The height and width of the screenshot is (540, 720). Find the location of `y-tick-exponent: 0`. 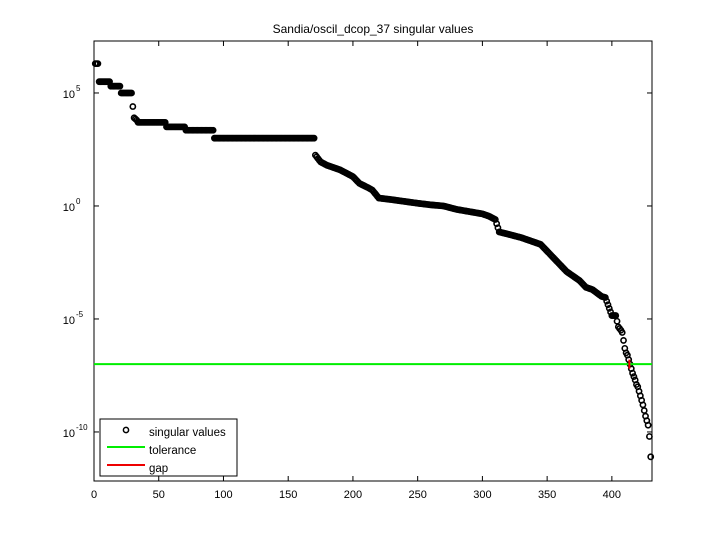

y-tick-exponent: 0 is located at coordinates (78, 201).